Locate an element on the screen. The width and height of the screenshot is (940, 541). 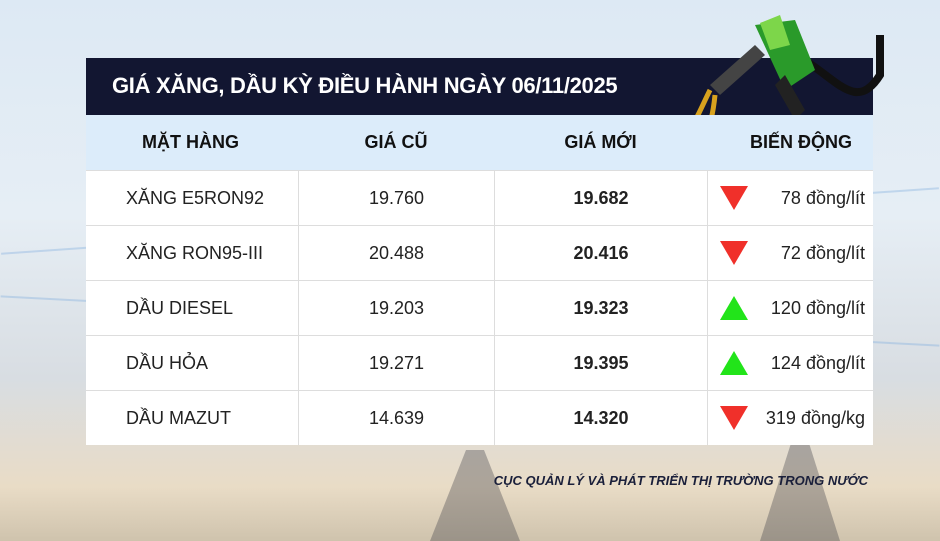
old-price: 19.760 is located at coordinates (396, 198).